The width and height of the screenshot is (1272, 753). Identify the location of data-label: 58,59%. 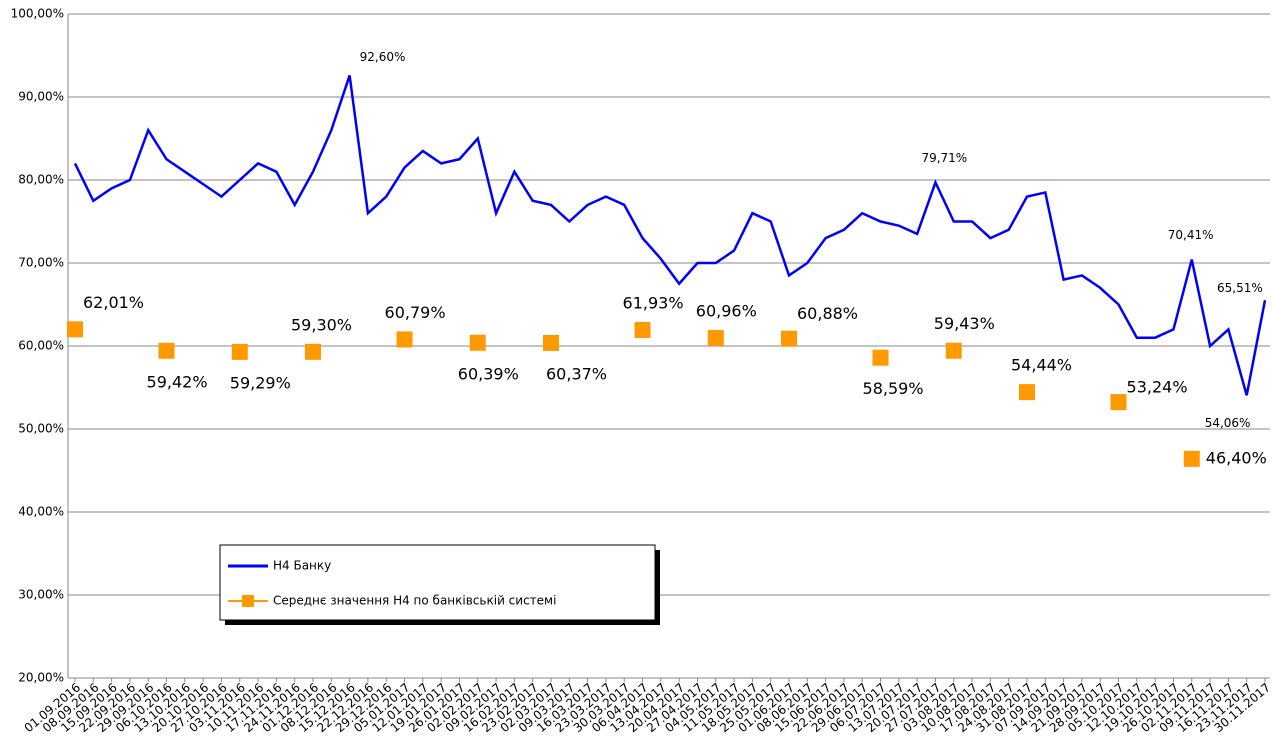
(893, 388).